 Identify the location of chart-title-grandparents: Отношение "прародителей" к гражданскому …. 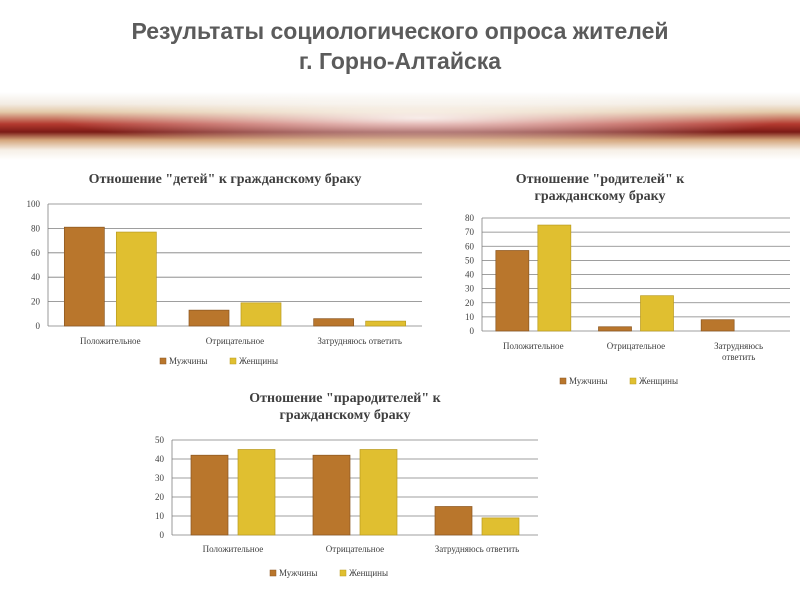
(345, 407).